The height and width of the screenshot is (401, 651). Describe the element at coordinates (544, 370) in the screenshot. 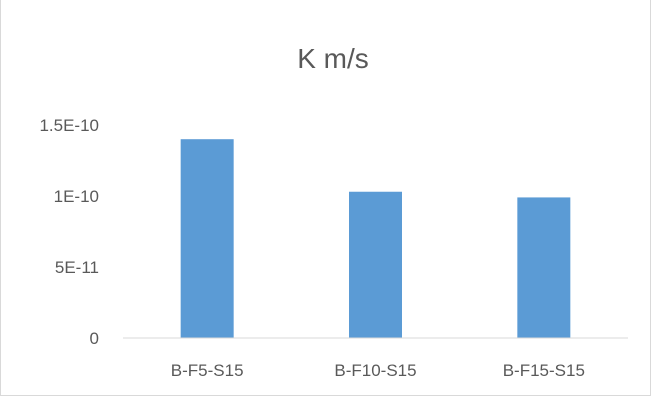

I see `x-tick-label: B-F15-S15` at that location.